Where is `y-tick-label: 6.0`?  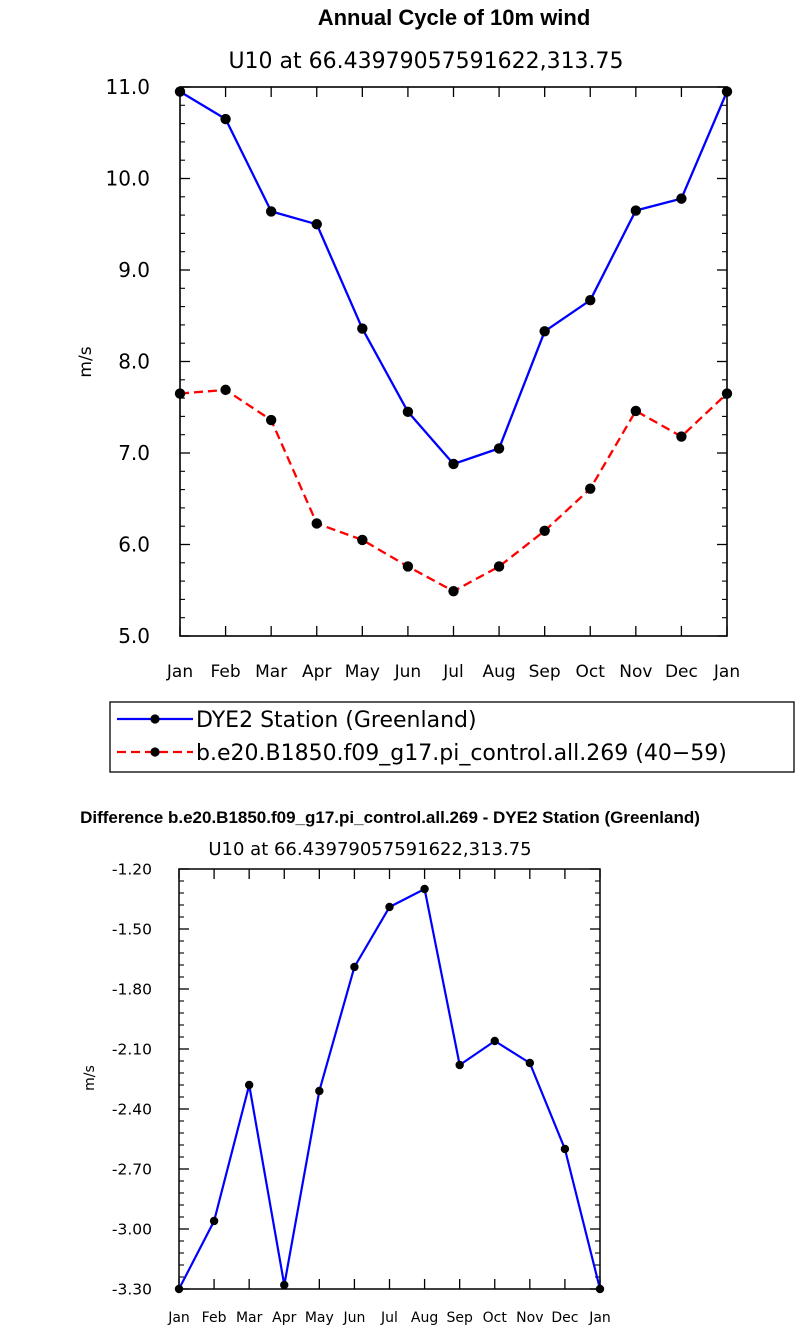
y-tick-label: 6.0 is located at coordinates (134, 545).